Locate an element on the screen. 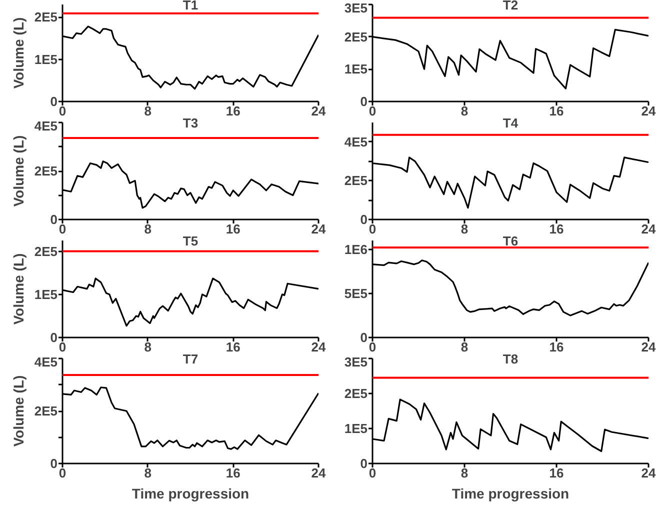 Image resolution: width=665 pixels, height=509 pixels. chart-title: T5 is located at coordinates (190, 241).